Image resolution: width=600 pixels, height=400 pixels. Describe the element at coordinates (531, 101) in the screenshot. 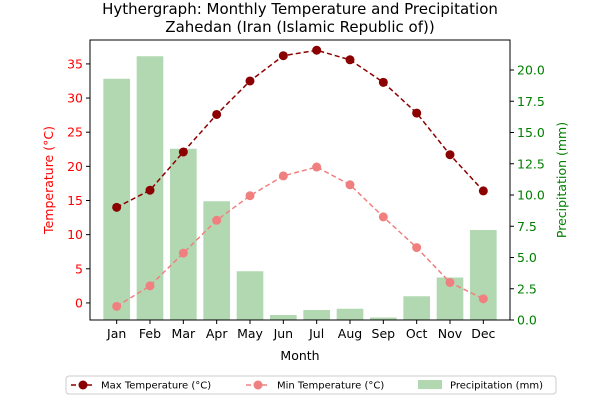

I see `right-tick-label: 17.5` at that location.